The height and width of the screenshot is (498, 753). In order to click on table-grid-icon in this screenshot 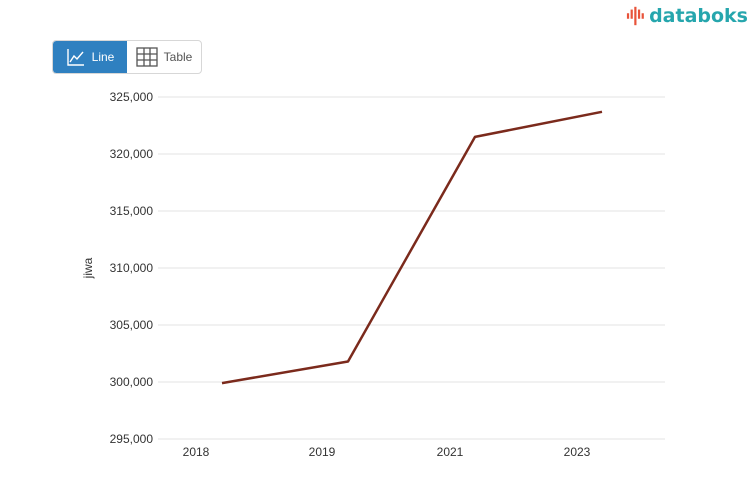, I will do `click(147, 57)`.